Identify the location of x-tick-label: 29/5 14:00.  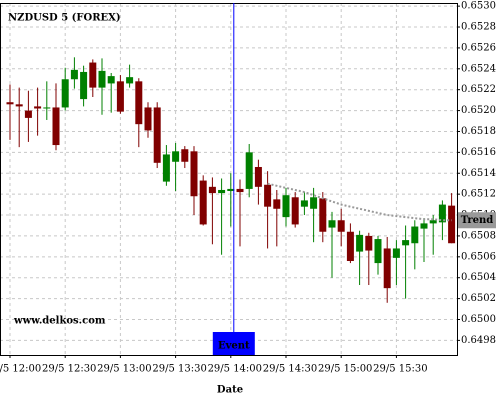
(235, 369).